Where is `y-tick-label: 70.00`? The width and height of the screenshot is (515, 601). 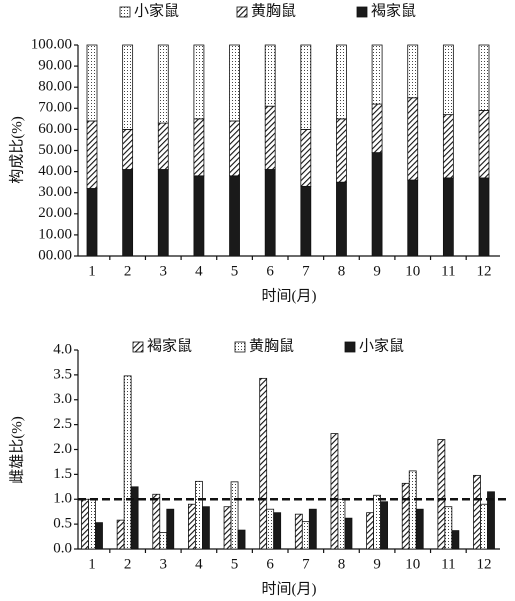
y-tick-label: 70.00 is located at coordinates (55, 108).